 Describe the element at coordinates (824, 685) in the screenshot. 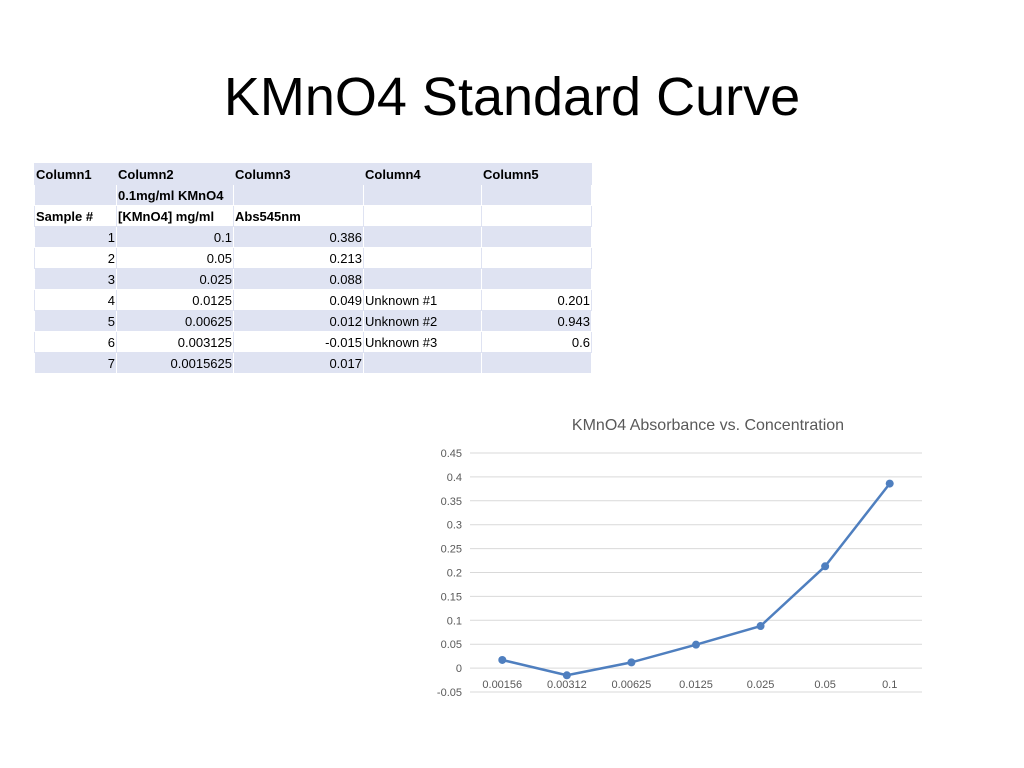

I see `x-tick-label: 0.05` at that location.